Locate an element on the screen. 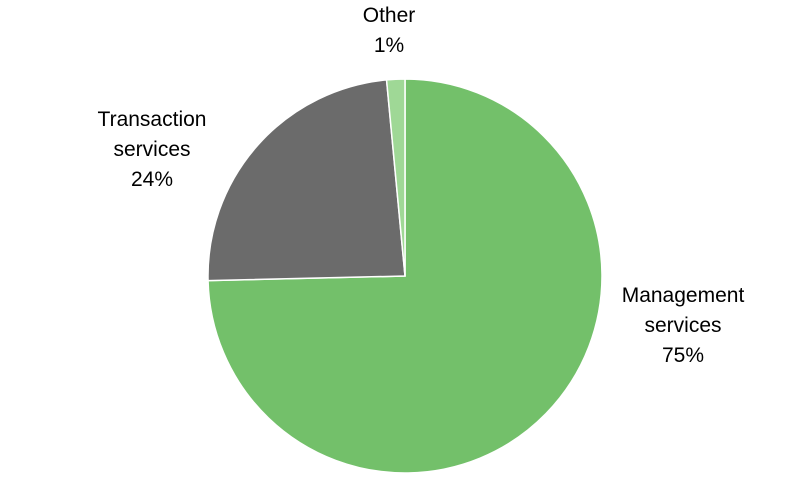  slice-percent: 24% is located at coordinates (152, 179).